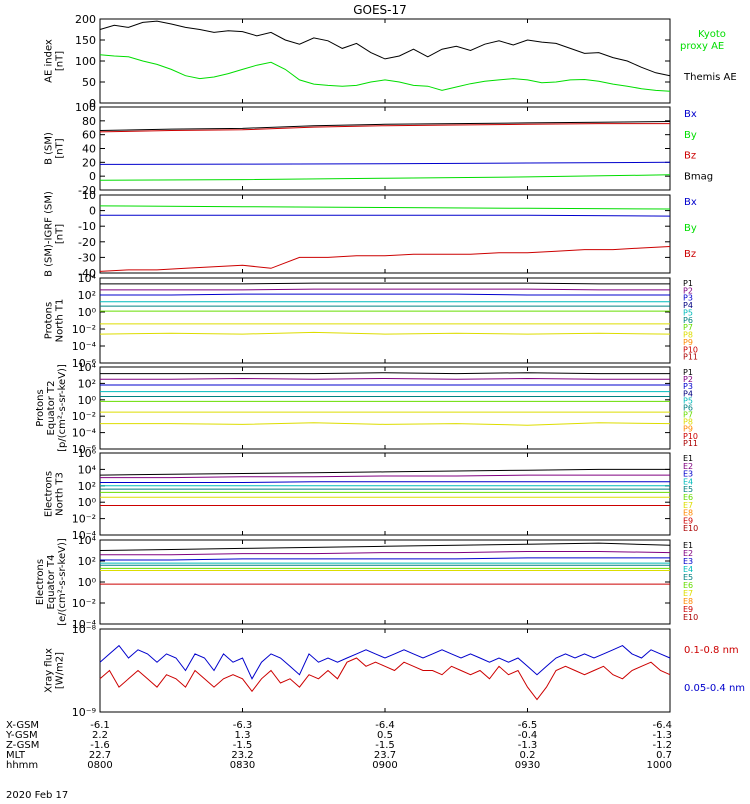 The height and width of the screenshot is (804, 750). I want to click on legend-e9: E9, so click(688, 520).